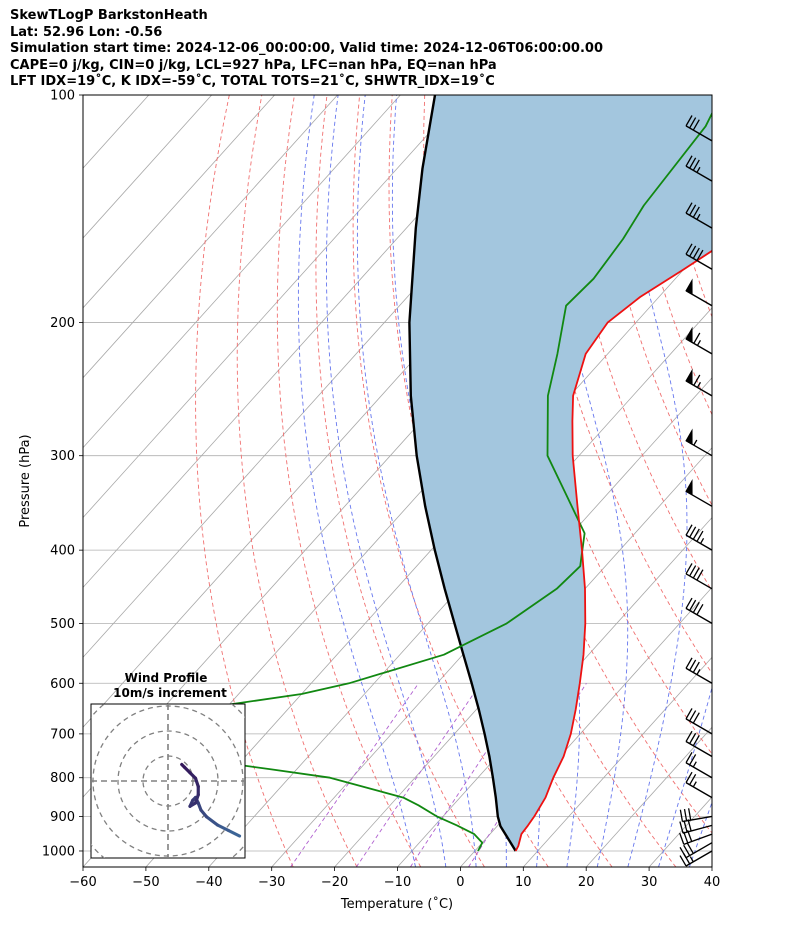  Describe the element at coordinates (334, 882) in the screenshot. I see `x-tick-label: −20` at that location.